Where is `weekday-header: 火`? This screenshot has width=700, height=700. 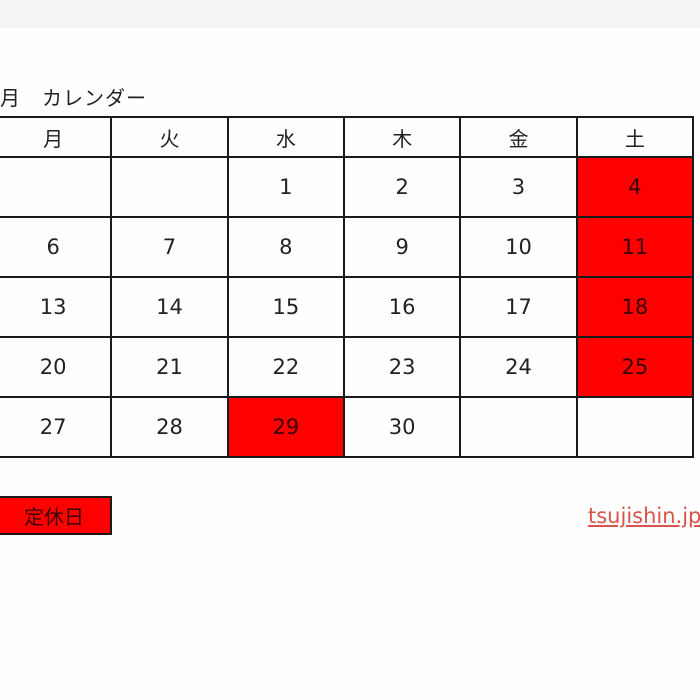
weekday-header: 火 is located at coordinates (169, 137).